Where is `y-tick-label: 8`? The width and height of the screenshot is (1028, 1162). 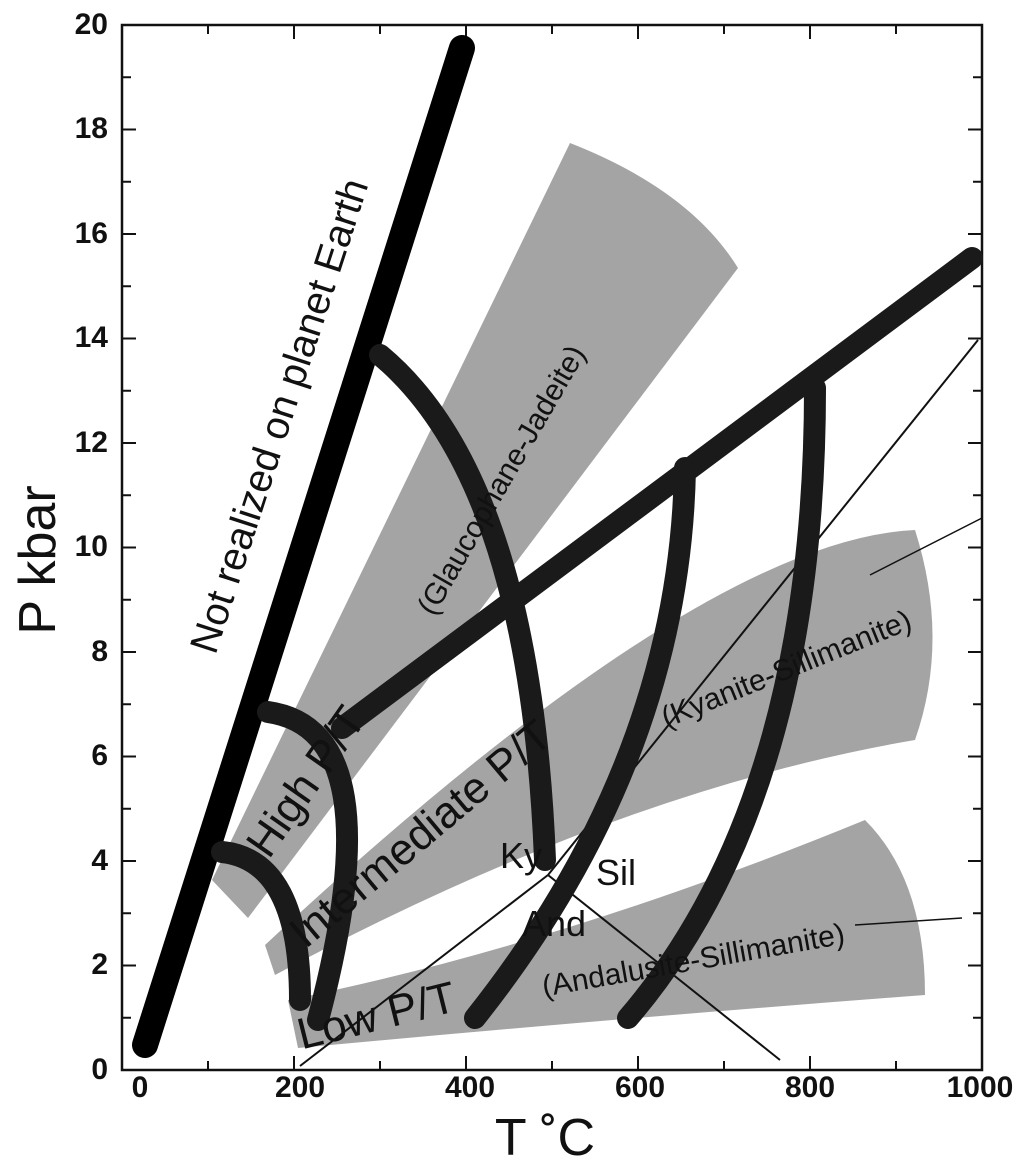 y-tick-label: 8 is located at coordinates (99, 651).